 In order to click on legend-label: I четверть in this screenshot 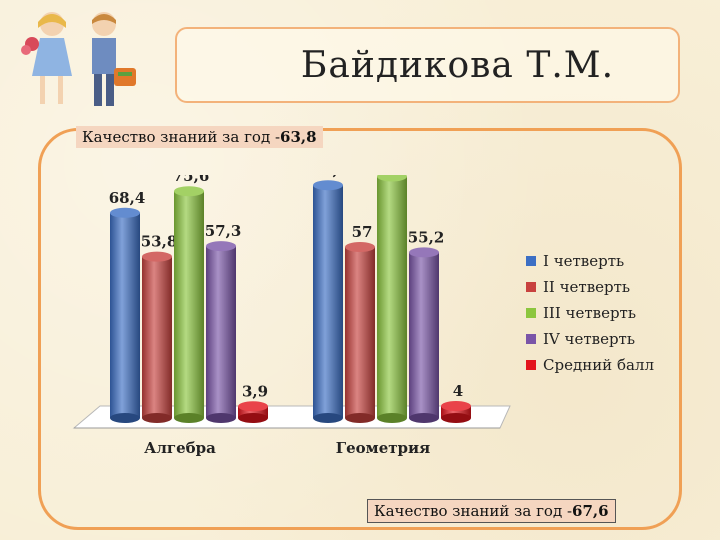, I will do `click(584, 261)`.